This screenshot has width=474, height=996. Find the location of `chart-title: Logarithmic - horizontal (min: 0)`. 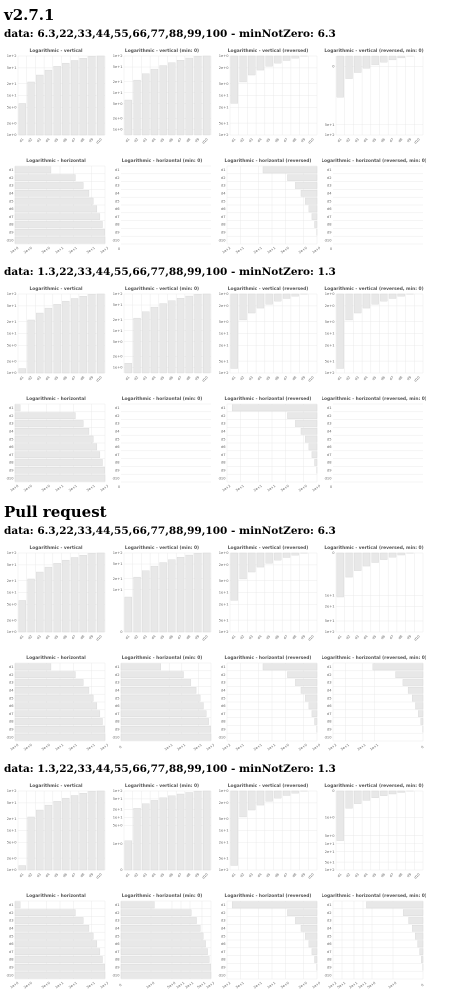

chart-title: Logarithmic - horizontal (min: 0) is located at coordinates (162, 399).